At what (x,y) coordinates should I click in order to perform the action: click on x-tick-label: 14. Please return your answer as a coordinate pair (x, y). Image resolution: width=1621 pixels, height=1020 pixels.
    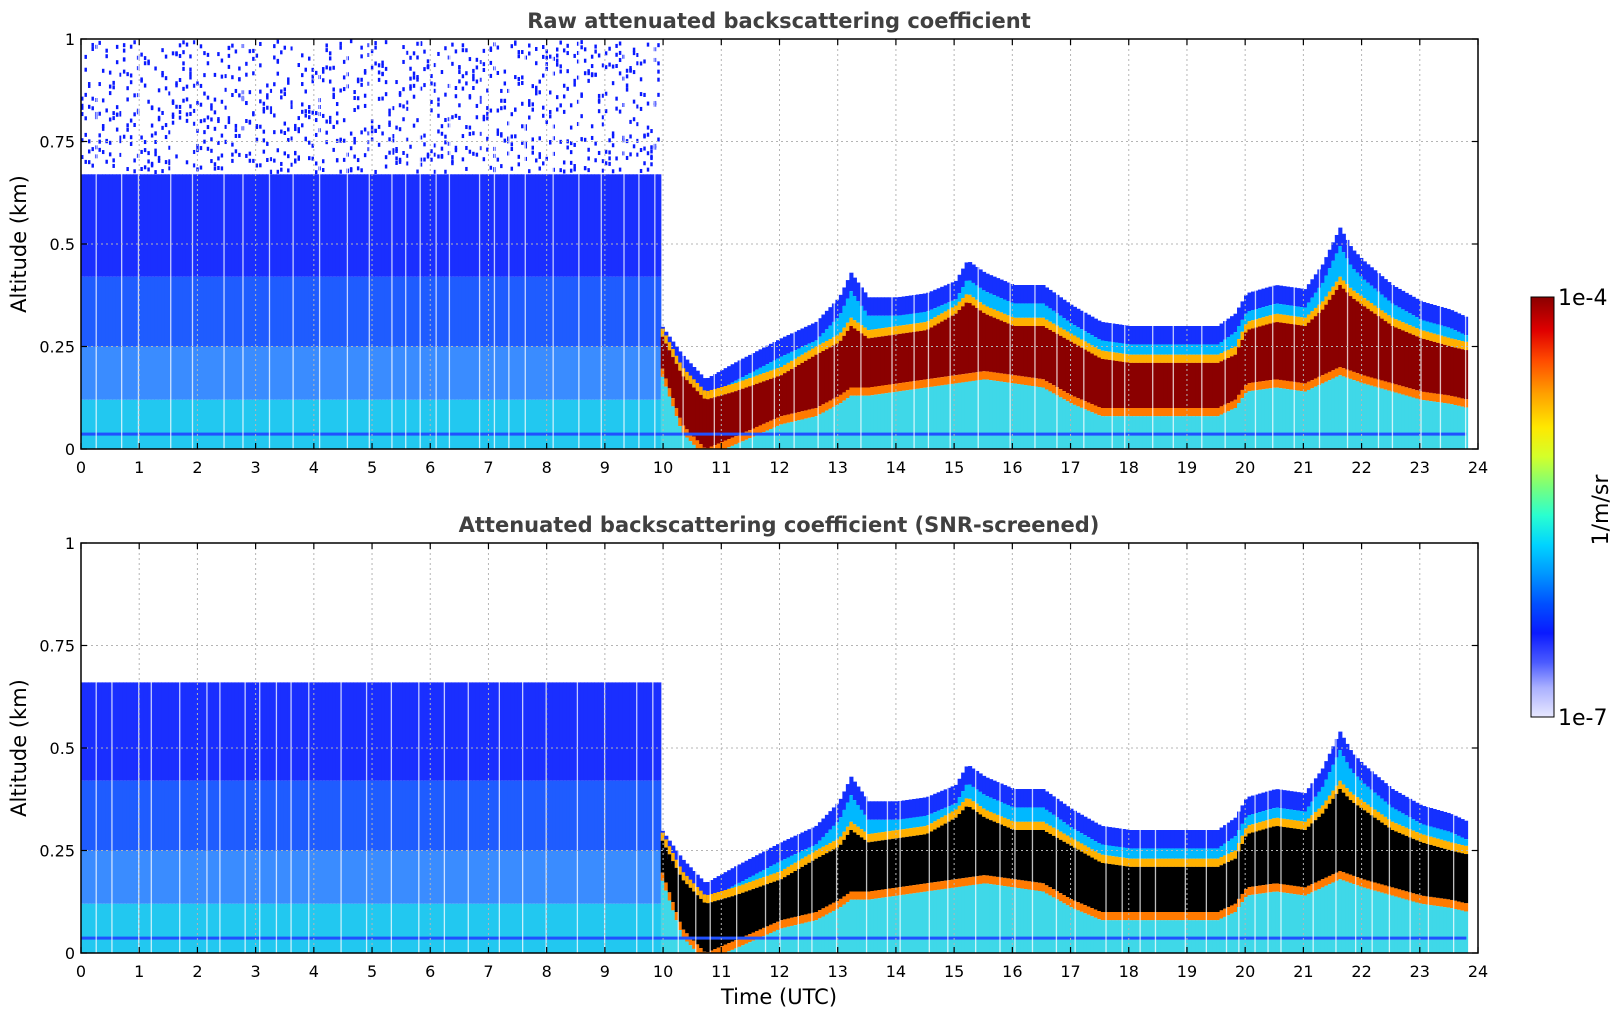
    Looking at the image, I should click on (896, 467).